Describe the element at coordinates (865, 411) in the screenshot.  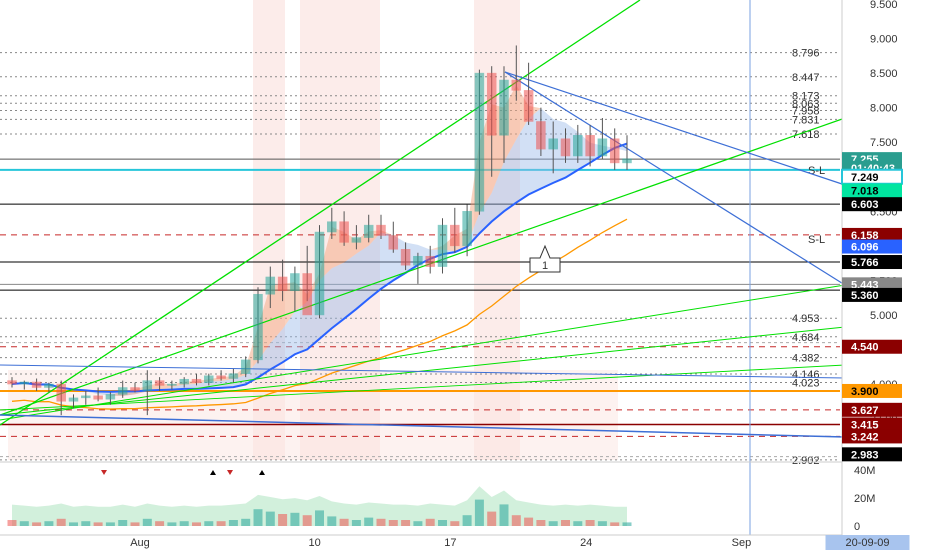
I see `price-tag-label-12: 3.627` at that location.